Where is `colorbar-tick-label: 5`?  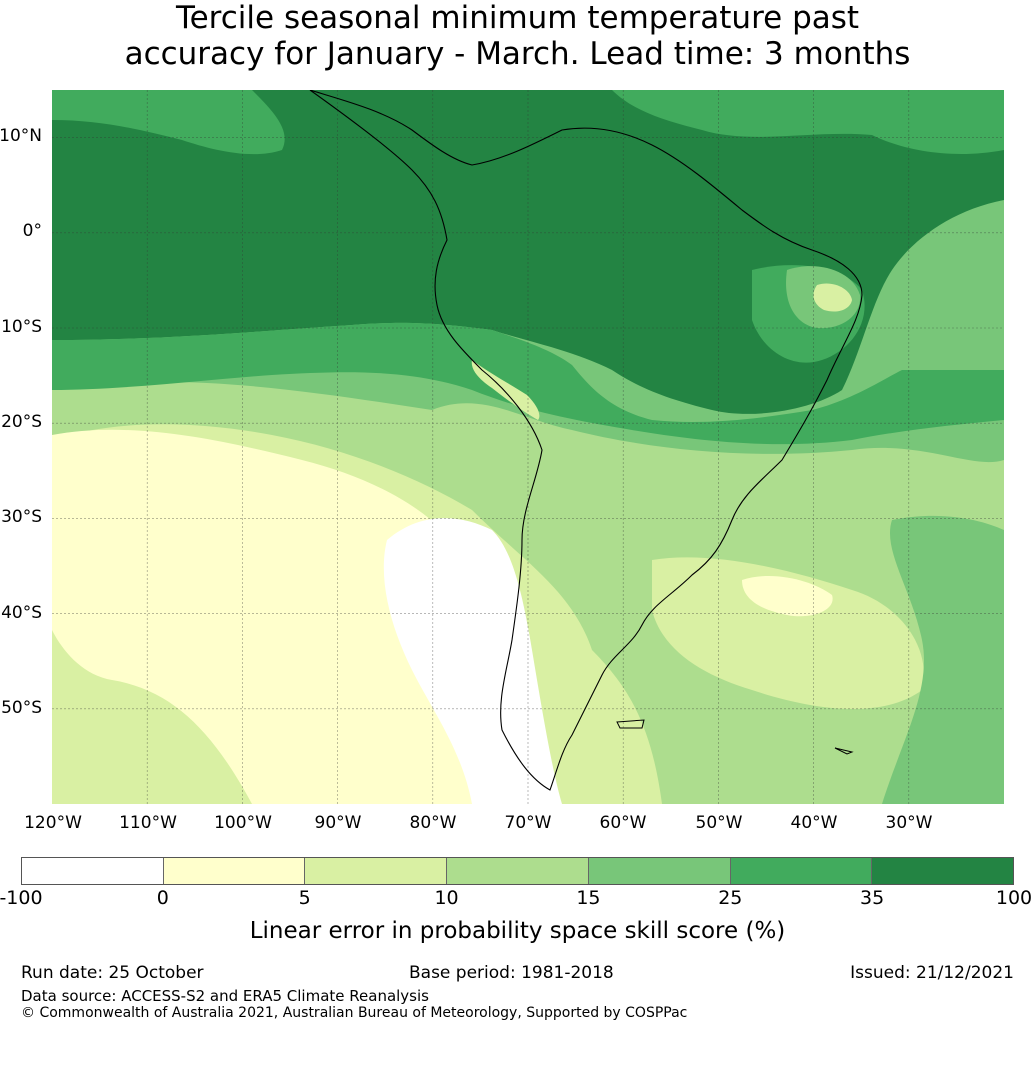
colorbar-tick-label: 5 is located at coordinates (304, 898).